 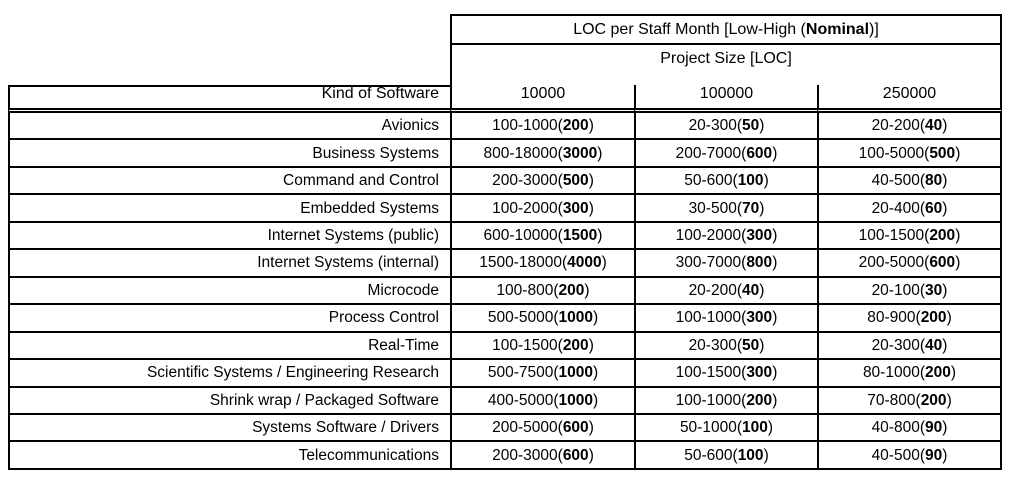 I want to click on value-cell: 200-3000600, so click(x=542, y=456).